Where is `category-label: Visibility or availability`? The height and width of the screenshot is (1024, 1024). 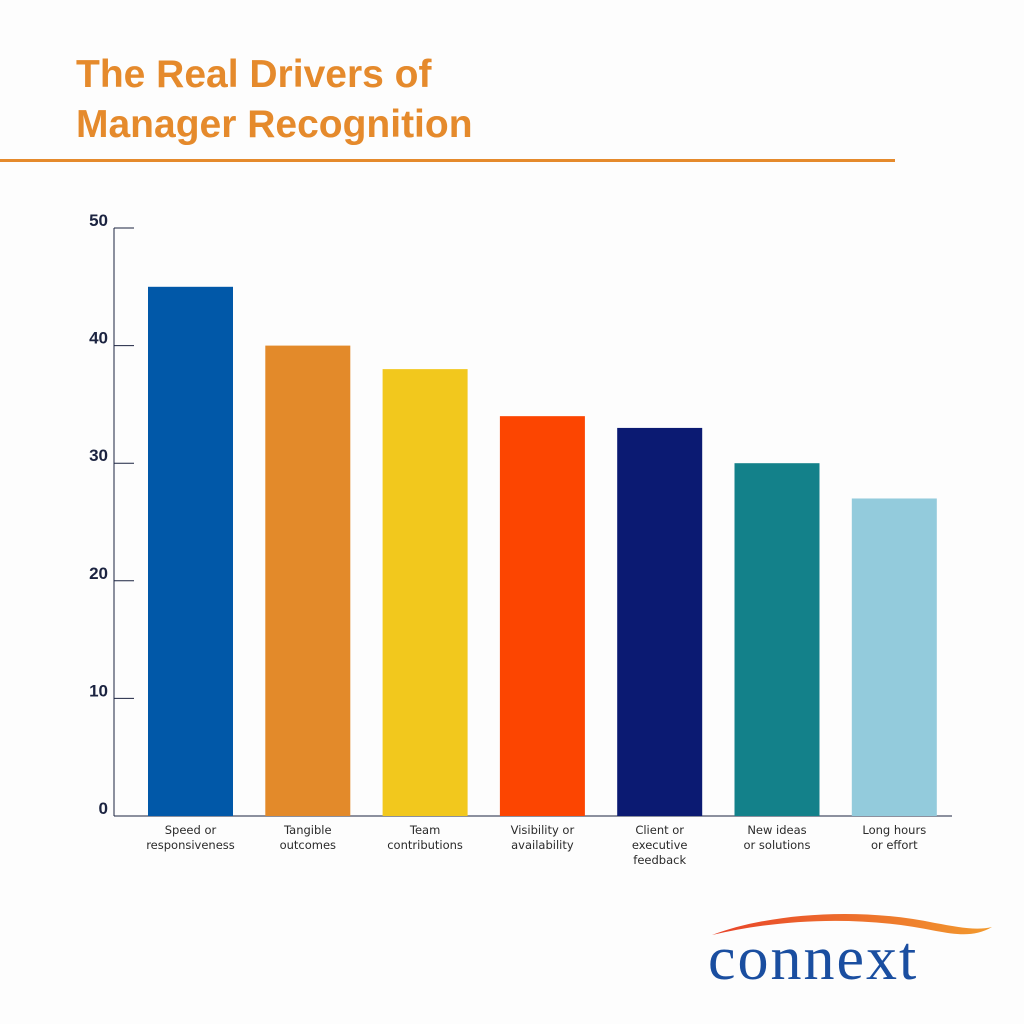 category-label: Visibility or availability is located at coordinates (543, 837).